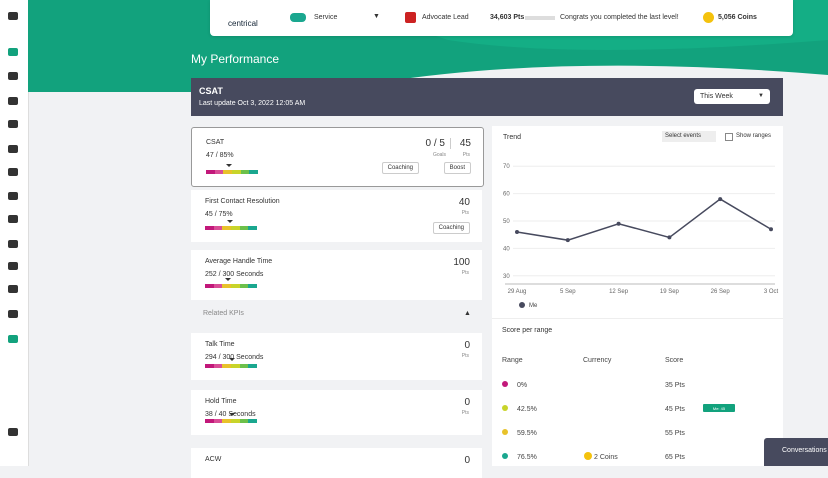  I want to click on chat-button: Conversations, so click(796, 452).